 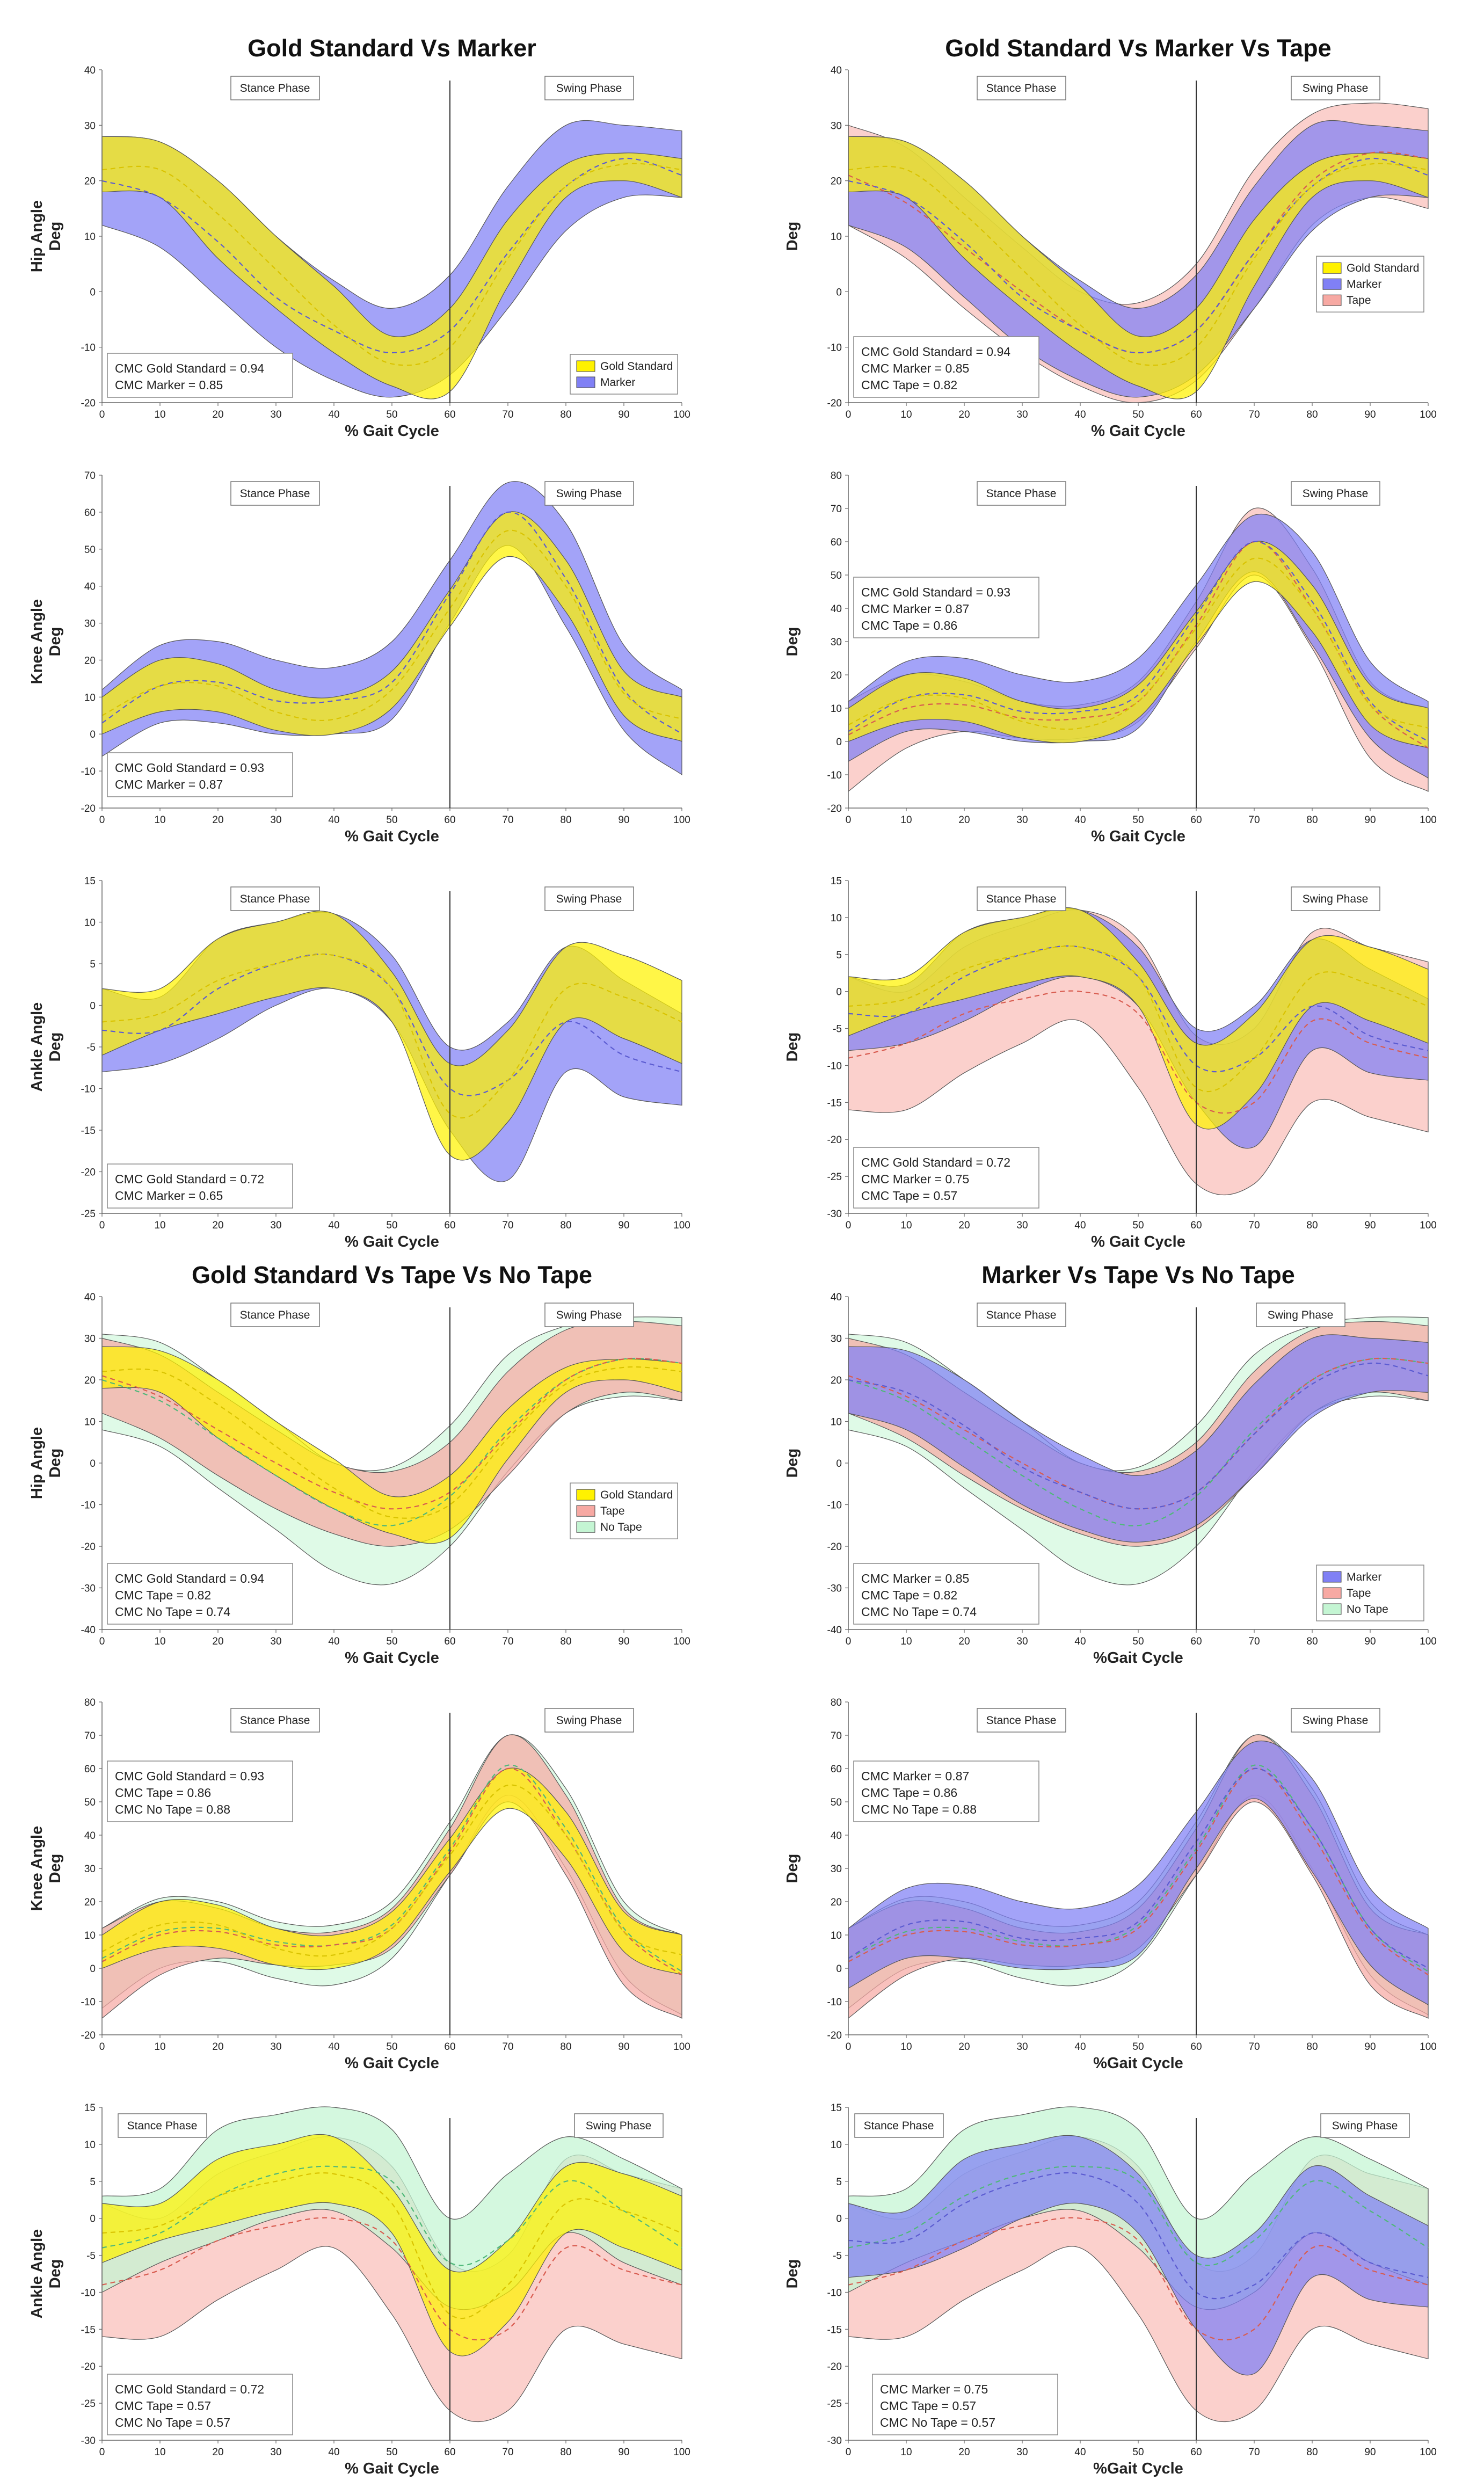 What do you see at coordinates (90, 1736) in the screenshot?
I see `y-tick-label: 70` at bounding box center [90, 1736].